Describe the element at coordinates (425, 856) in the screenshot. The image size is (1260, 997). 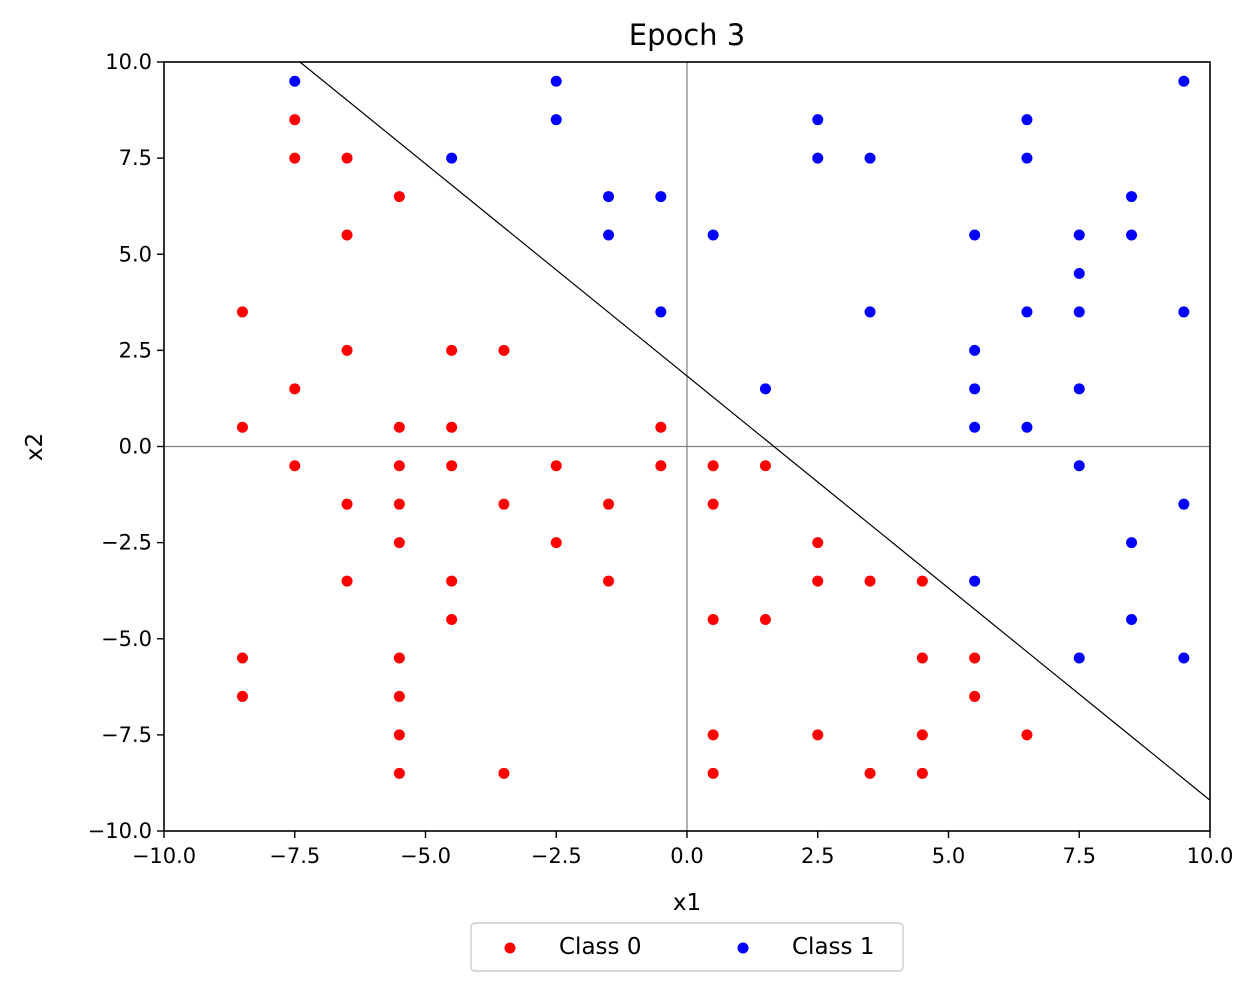
I see `x-tick-label: −5.0` at that location.